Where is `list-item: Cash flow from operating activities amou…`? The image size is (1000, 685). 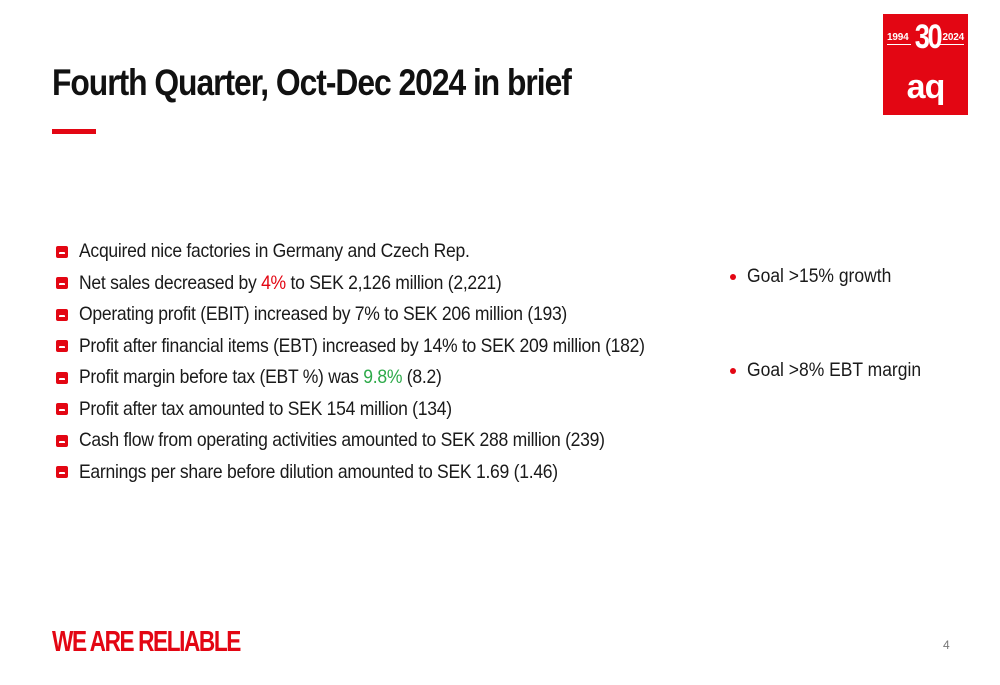 list-item: Cash flow from operating activities amou… is located at coordinates (382, 441).